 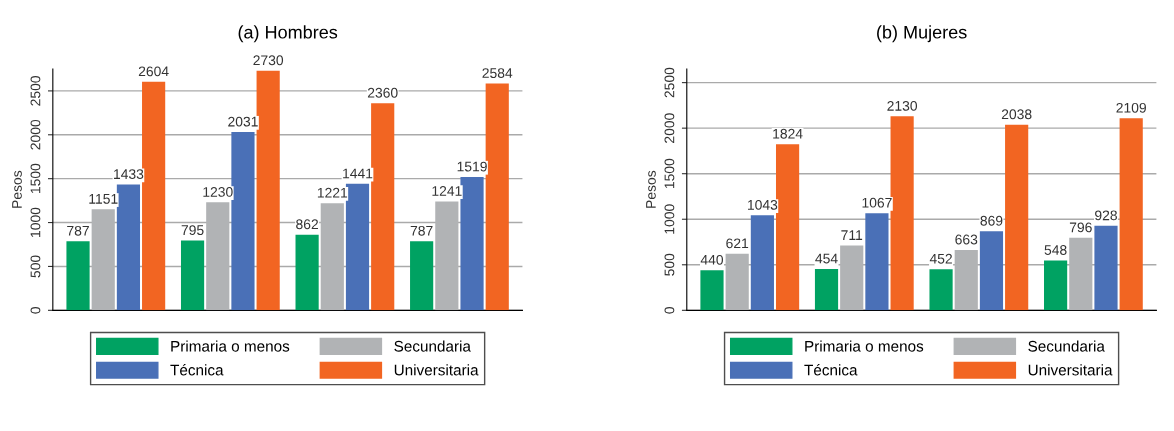 What do you see at coordinates (737, 243) in the screenshot?
I see `data-label: 621` at bounding box center [737, 243].